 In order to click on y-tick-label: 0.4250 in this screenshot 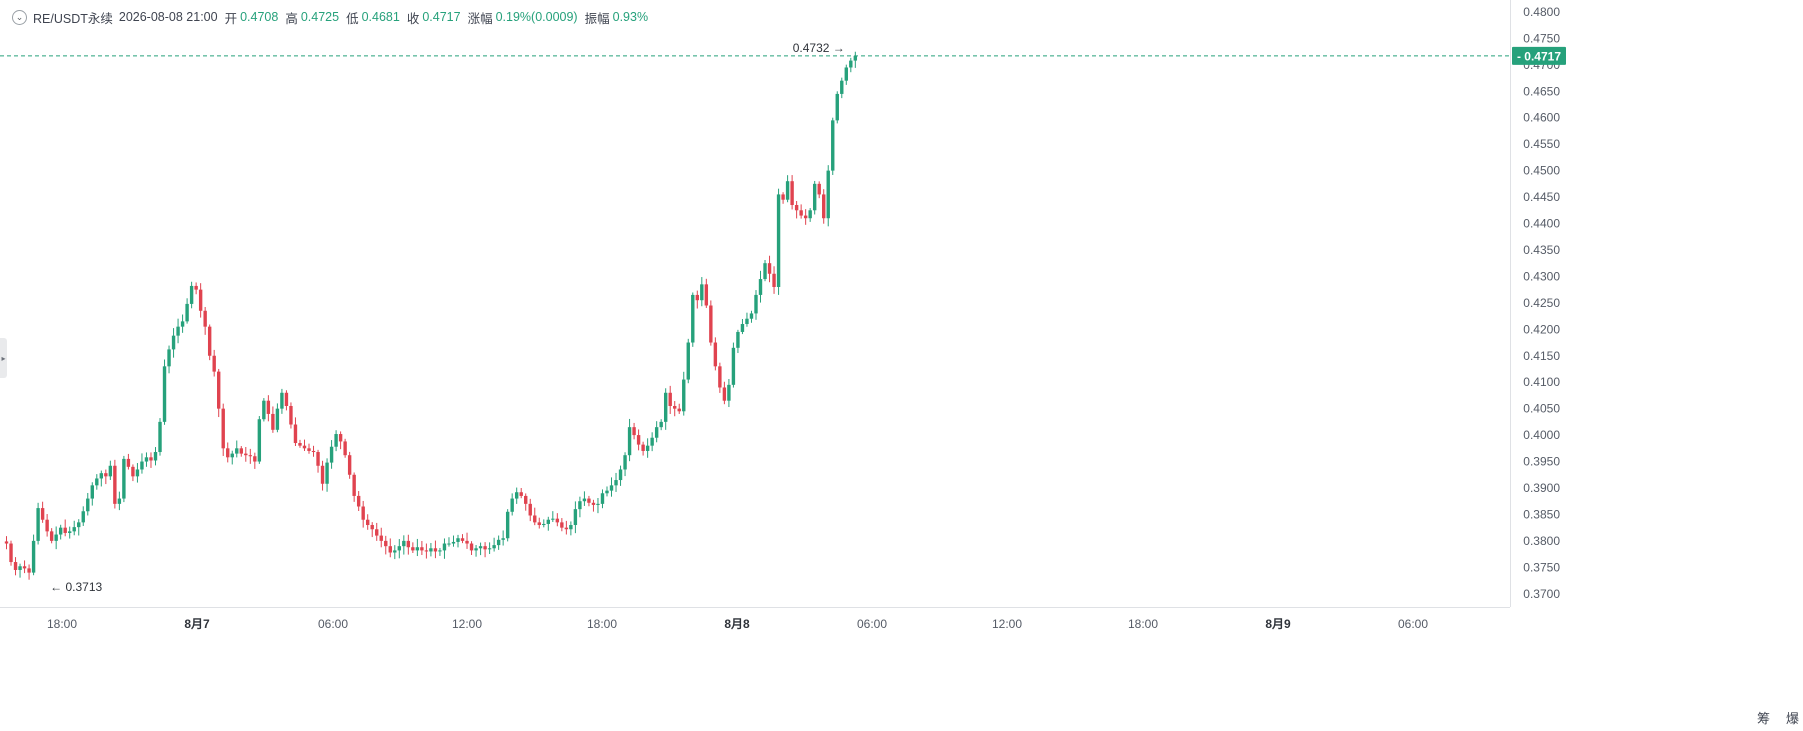, I will do `click(1541, 303)`.